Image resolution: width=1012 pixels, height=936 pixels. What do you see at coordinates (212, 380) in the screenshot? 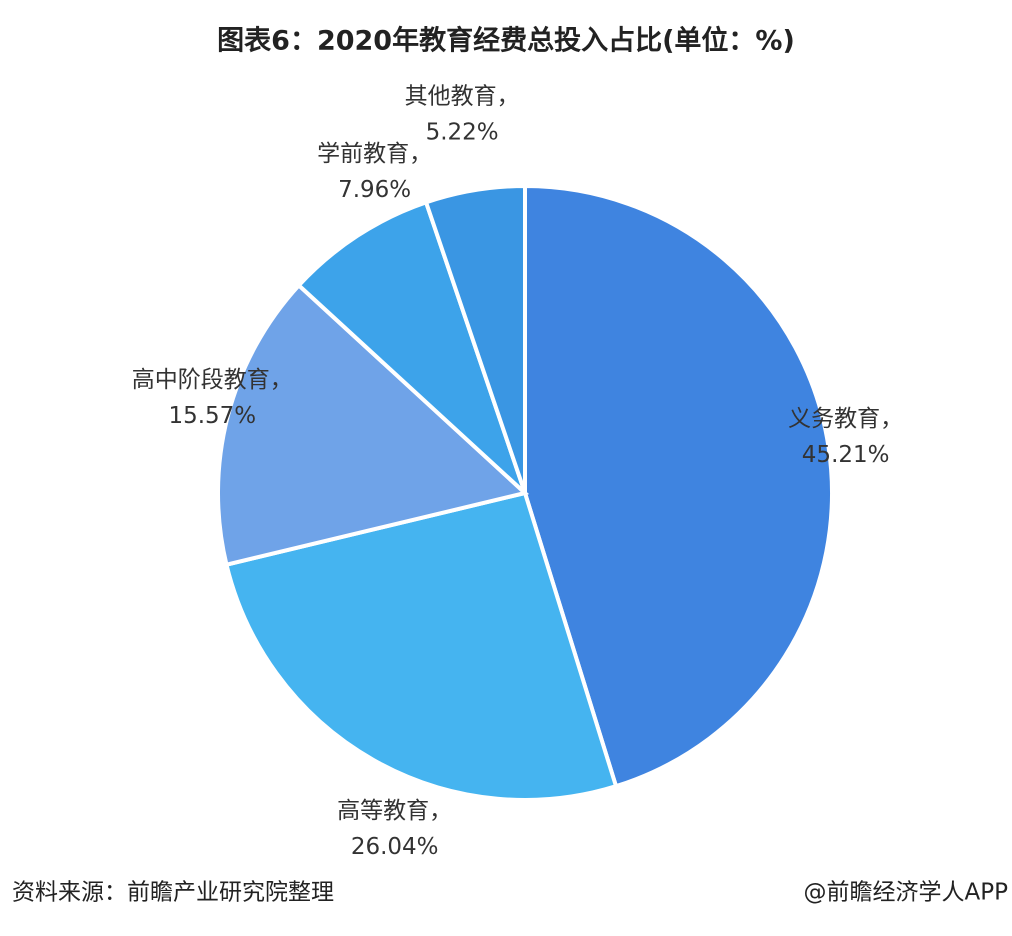
I see `slice-category-label: 高中阶段教育，` at bounding box center [212, 380].